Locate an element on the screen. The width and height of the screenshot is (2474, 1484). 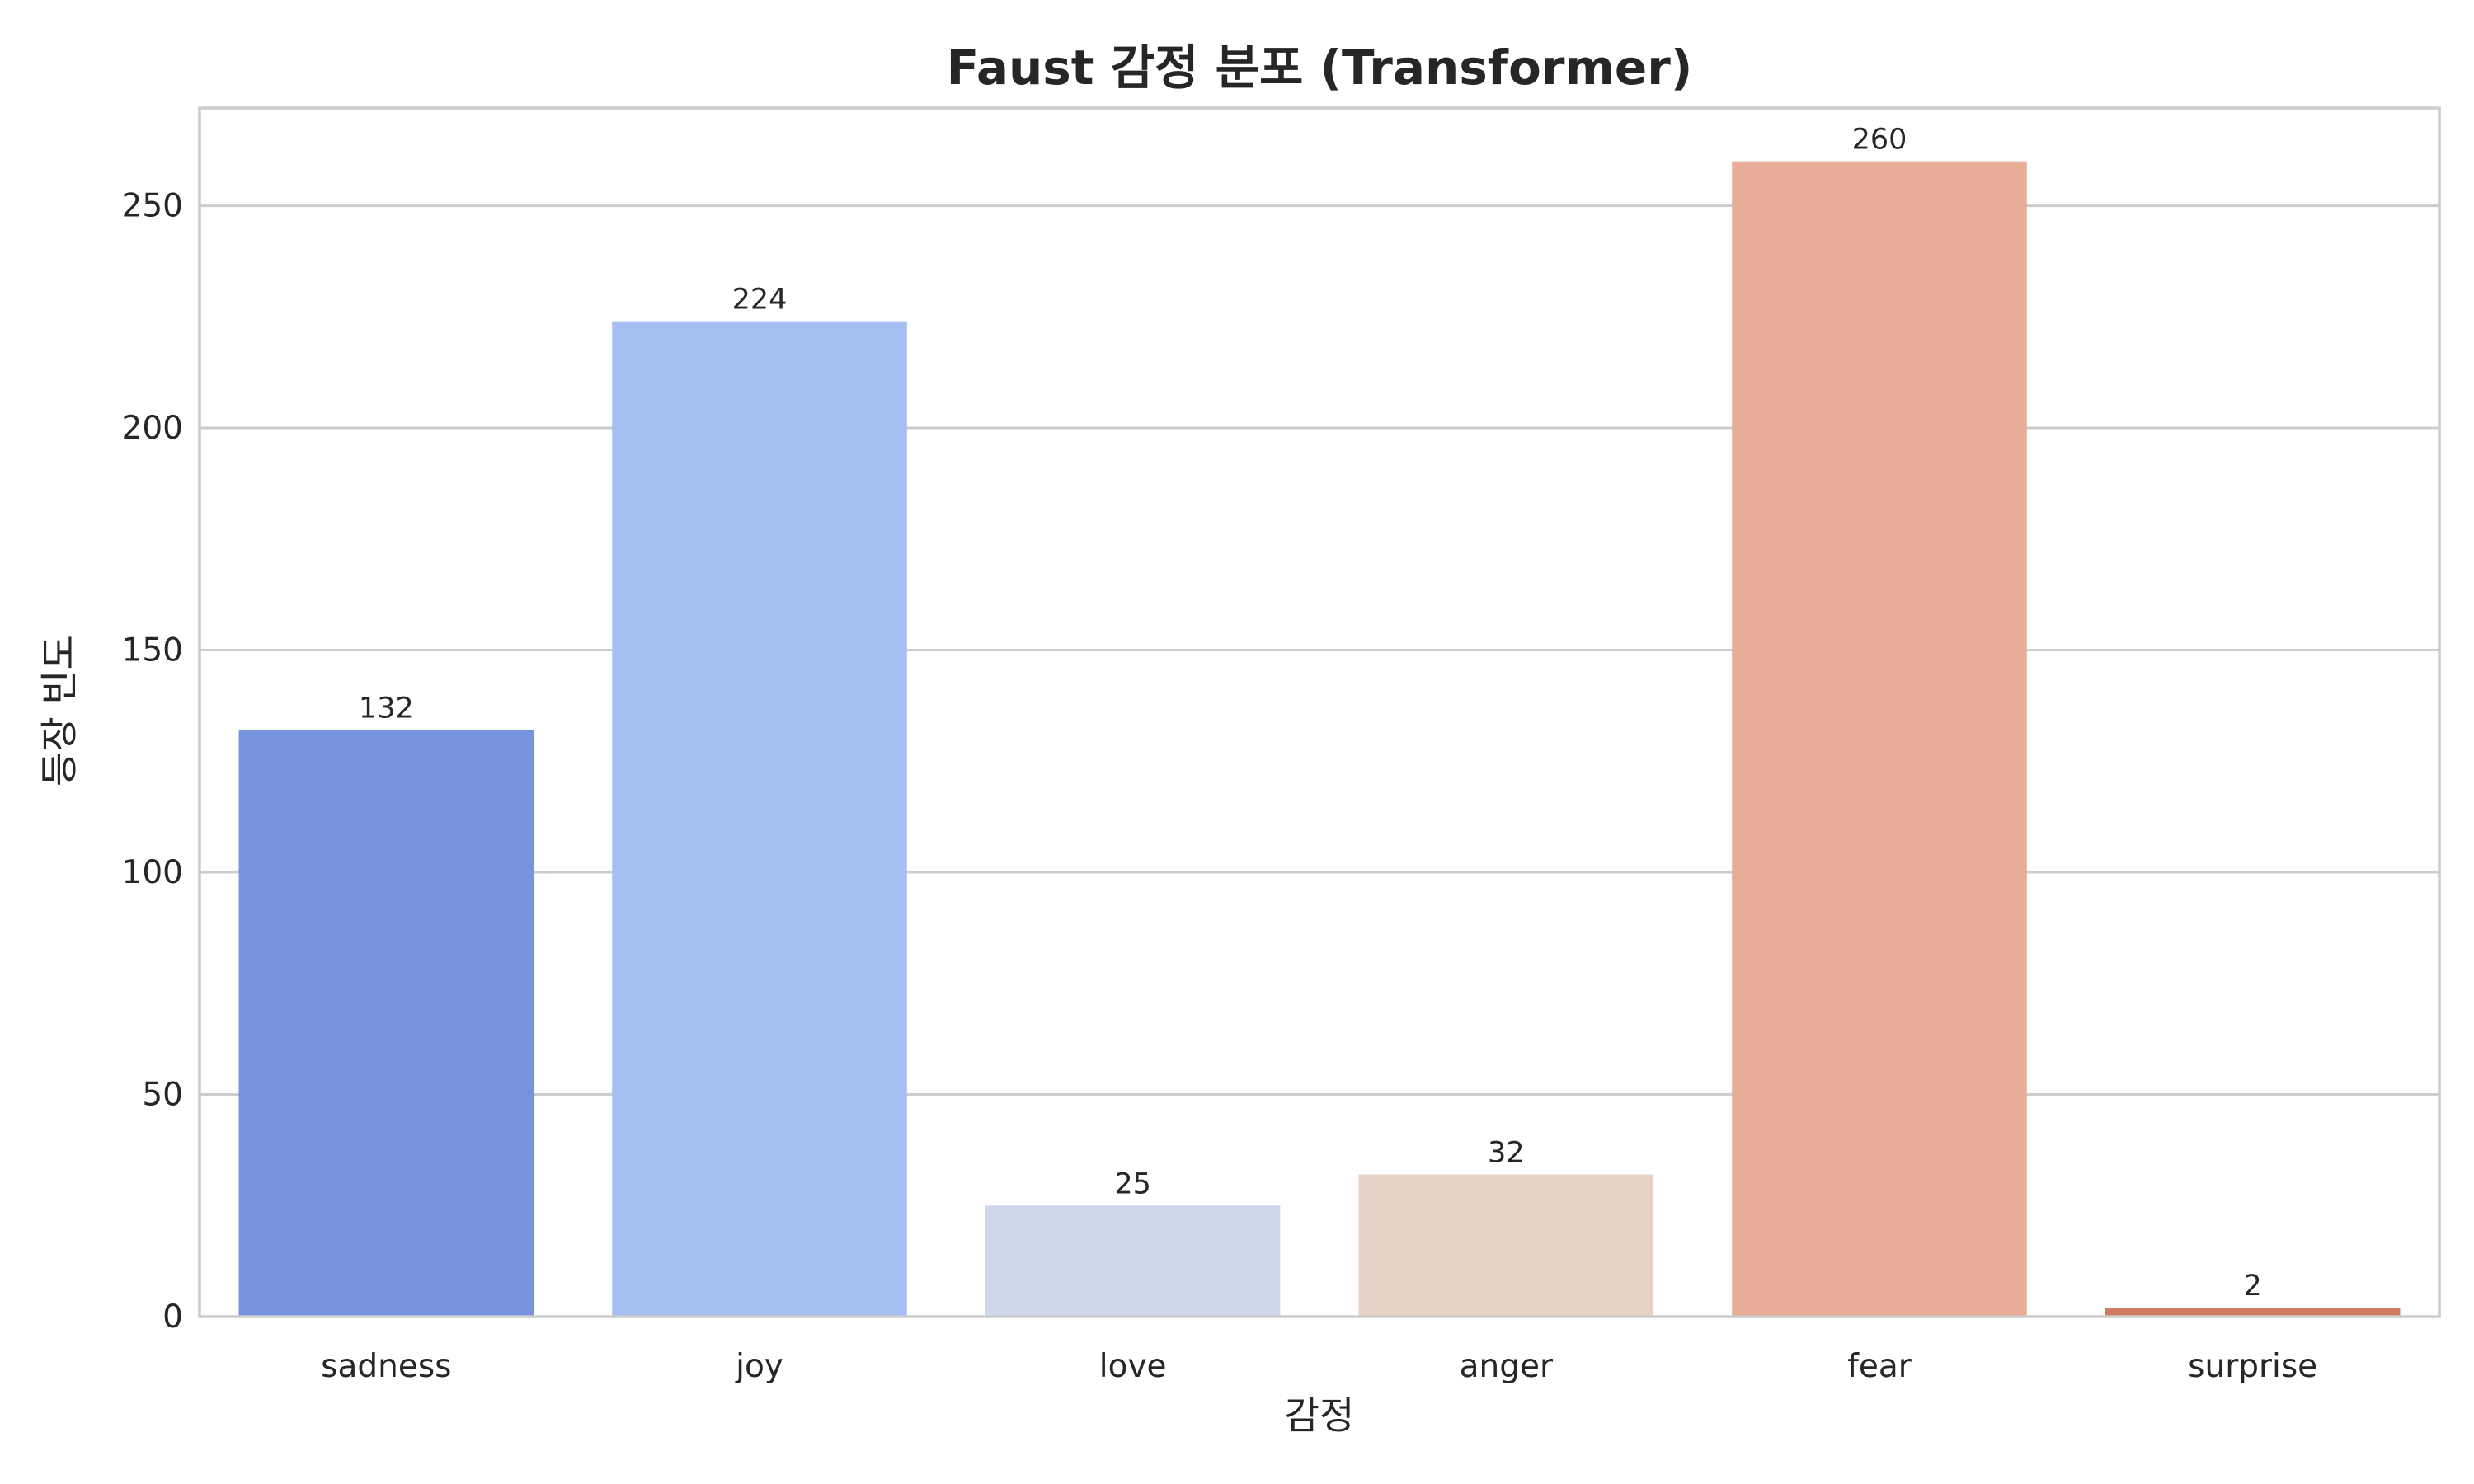
y-axis-label: 등장 빈도 is located at coordinates (59, 711).